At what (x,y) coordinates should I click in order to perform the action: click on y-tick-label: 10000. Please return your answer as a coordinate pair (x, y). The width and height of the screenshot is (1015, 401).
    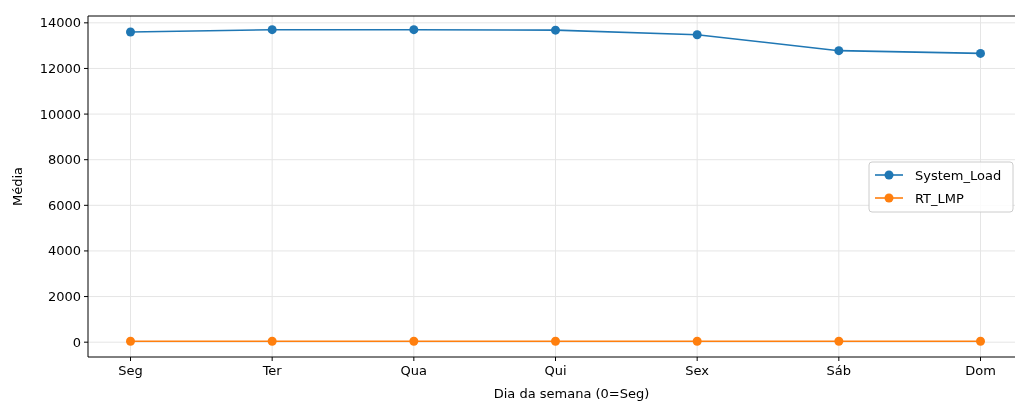
    Looking at the image, I should click on (60, 114).